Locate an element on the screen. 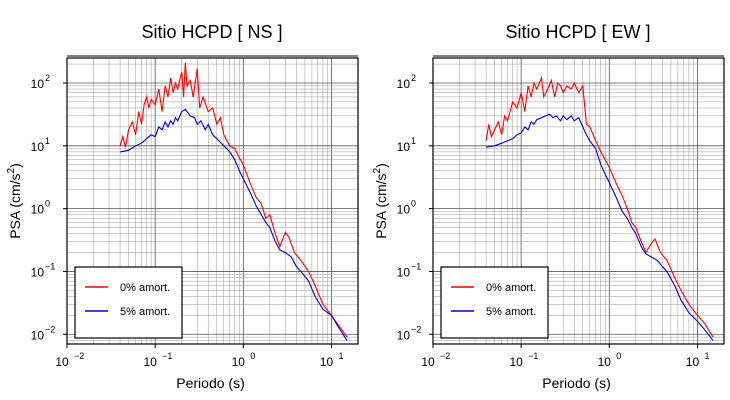  chart-title: Sitio HCPD [ NS ] is located at coordinates (211, 32).